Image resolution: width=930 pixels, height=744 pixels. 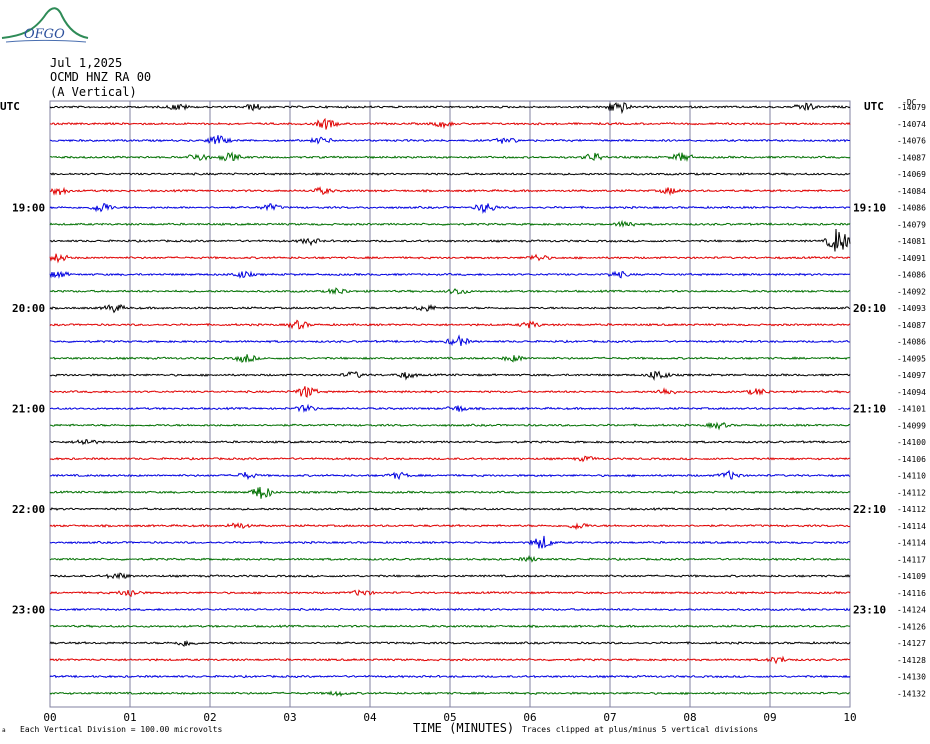 What do you see at coordinates (28, 610) in the screenshot?
I see `left-hour-label: 23:00` at bounding box center [28, 610].